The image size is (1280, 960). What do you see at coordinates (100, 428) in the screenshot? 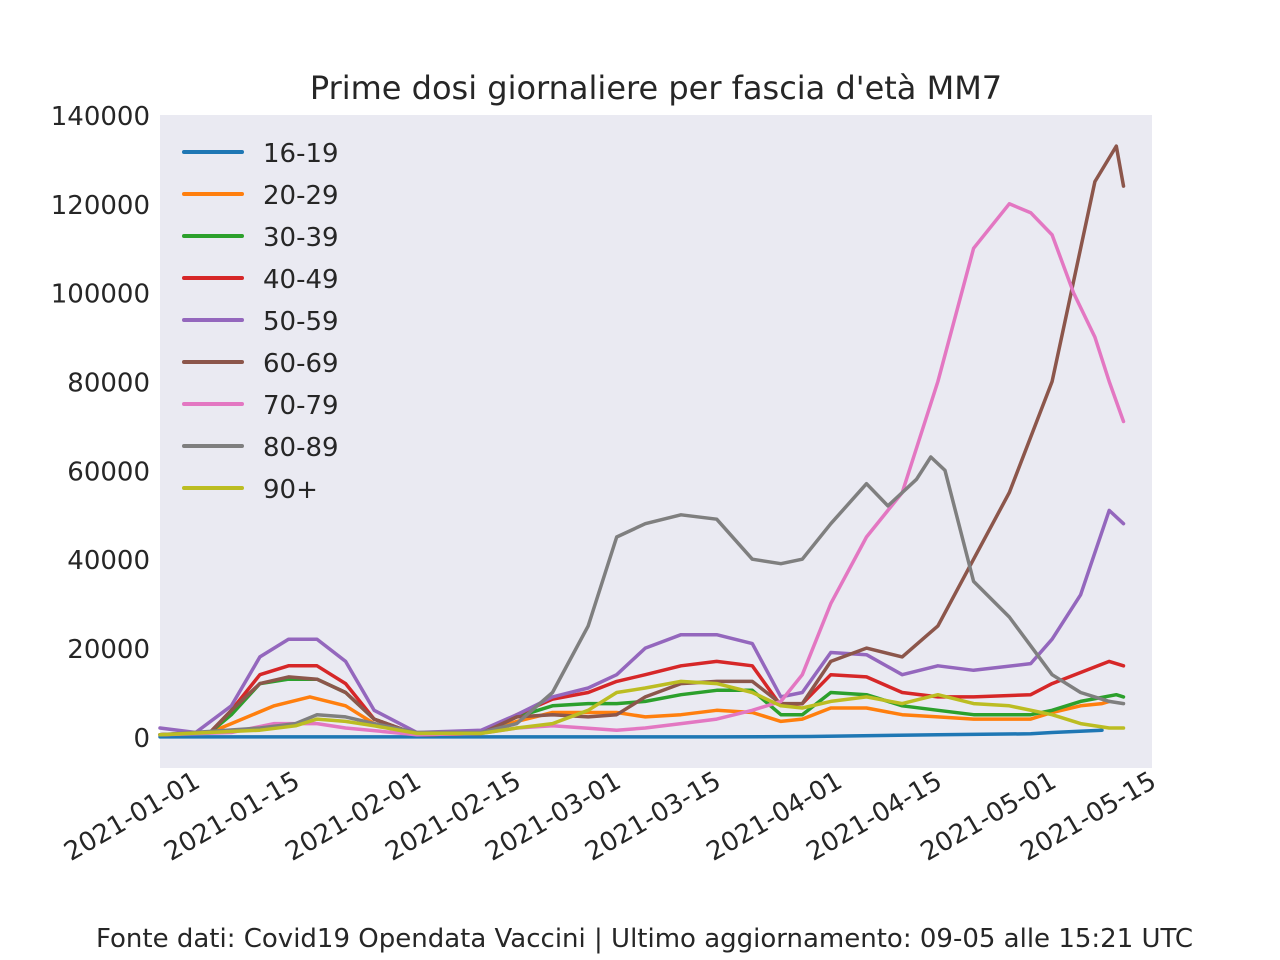
I see `y-axis: 0 20000 40000 60000 80000 100000 120000 140000` at bounding box center [100, 428].